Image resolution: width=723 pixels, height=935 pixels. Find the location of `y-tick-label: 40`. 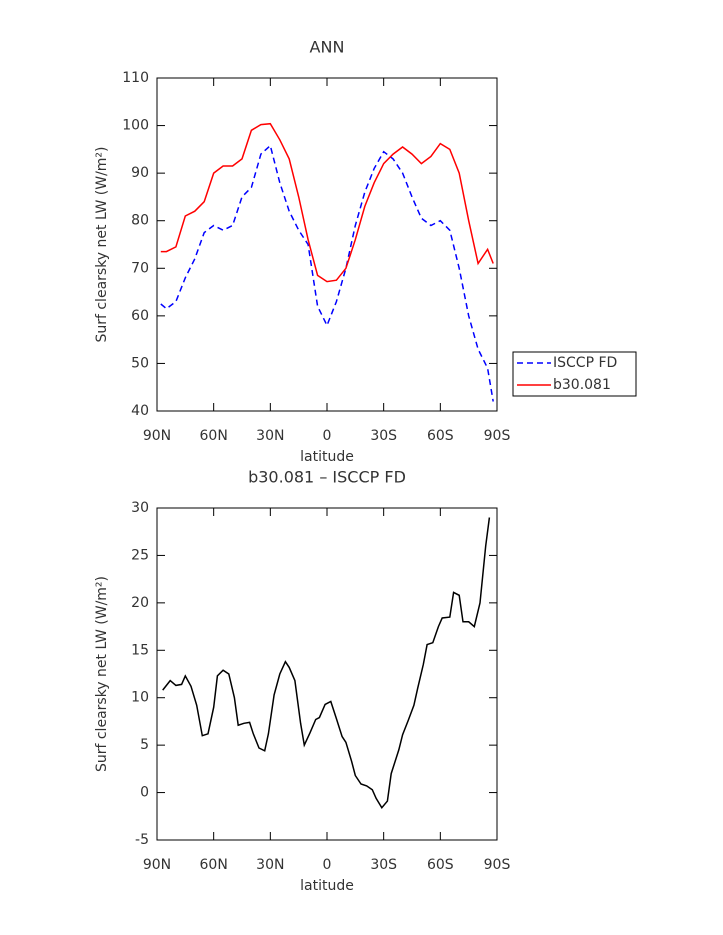

y-tick-label: 40 is located at coordinates (140, 411).